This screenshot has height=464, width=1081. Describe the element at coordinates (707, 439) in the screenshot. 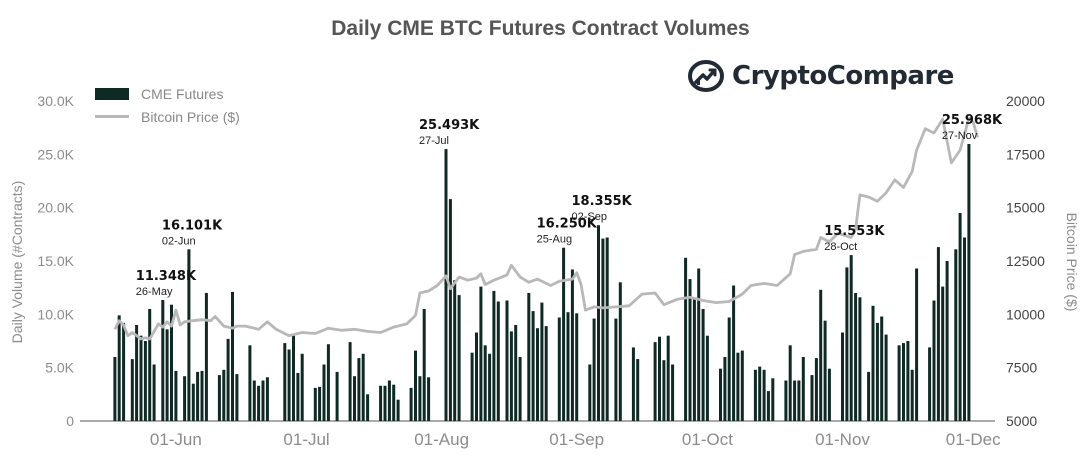

I see `x-tick-label: 01-Oct` at that location.